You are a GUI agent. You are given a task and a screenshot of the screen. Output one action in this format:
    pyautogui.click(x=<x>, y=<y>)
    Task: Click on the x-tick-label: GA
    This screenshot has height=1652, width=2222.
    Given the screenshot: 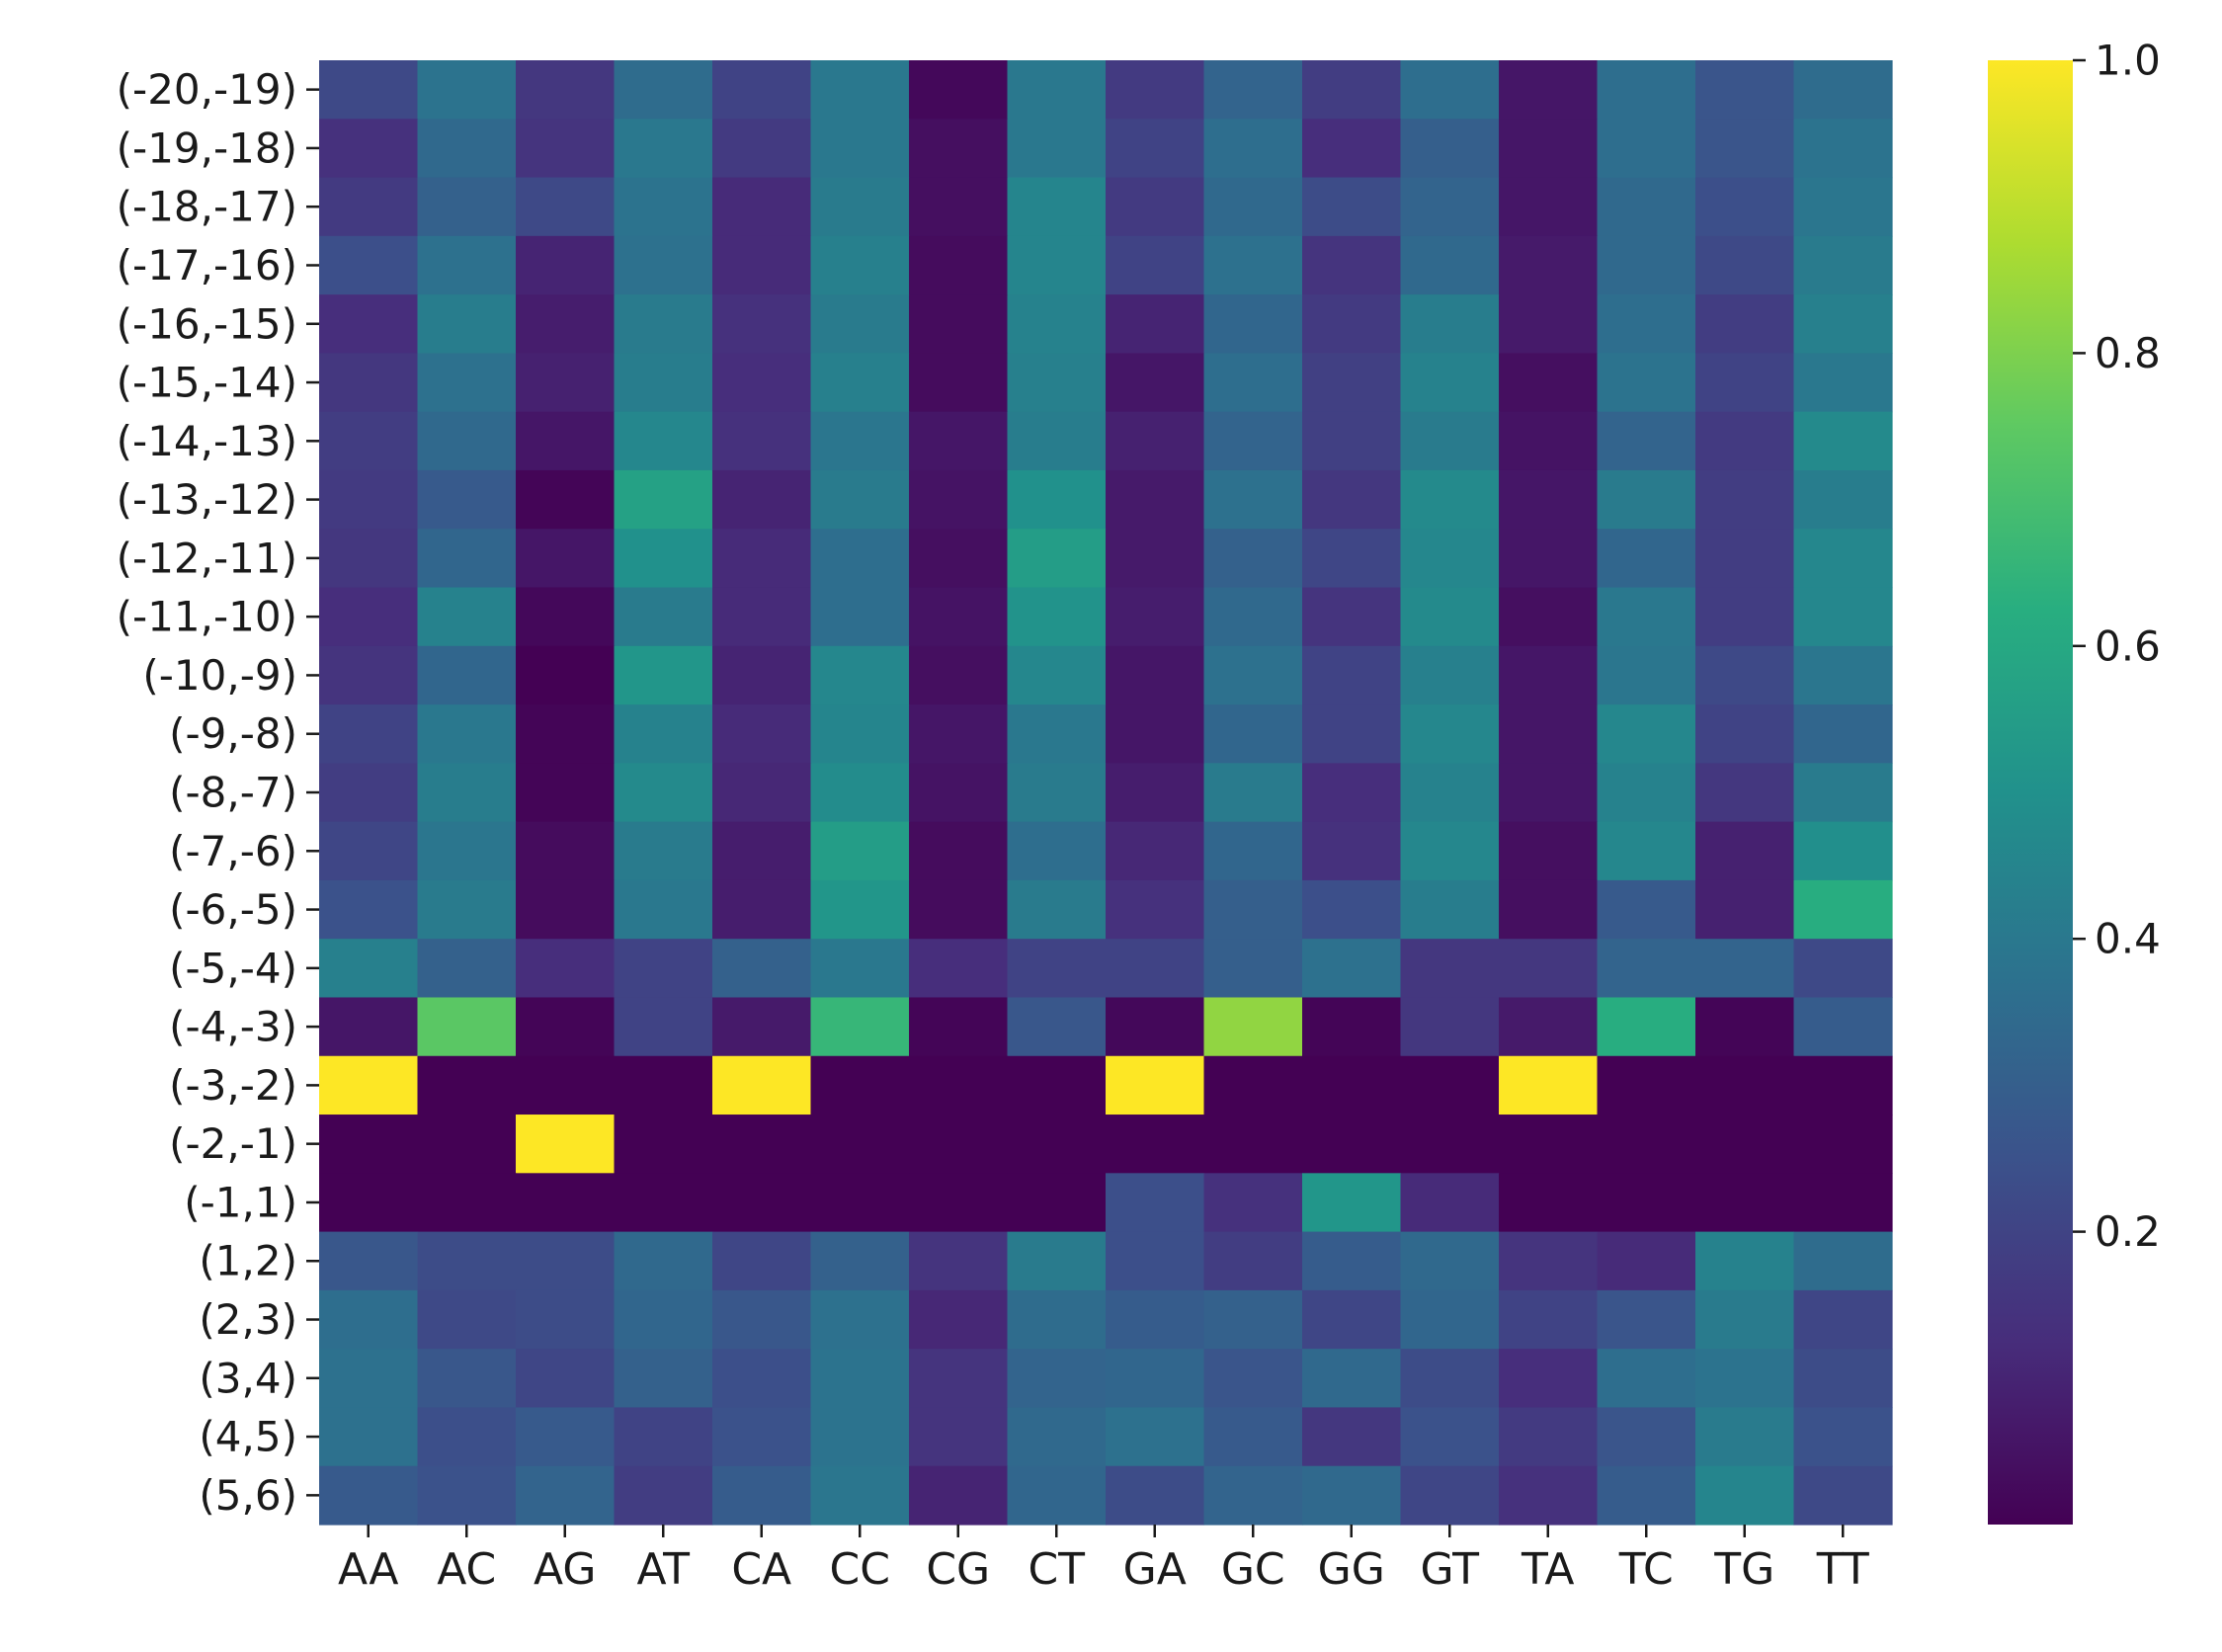 What is the action you would take?
    pyautogui.click(x=1155, y=1569)
    